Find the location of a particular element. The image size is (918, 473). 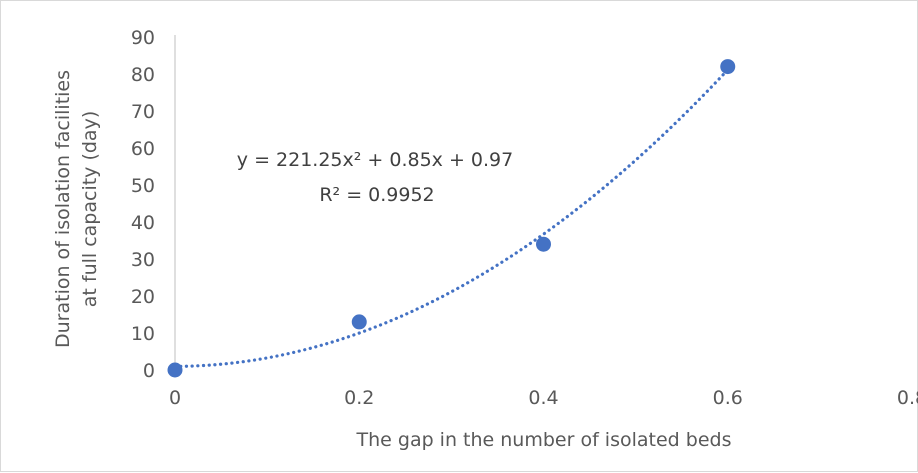

y-tick-label: 80 is located at coordinates (143, 75).